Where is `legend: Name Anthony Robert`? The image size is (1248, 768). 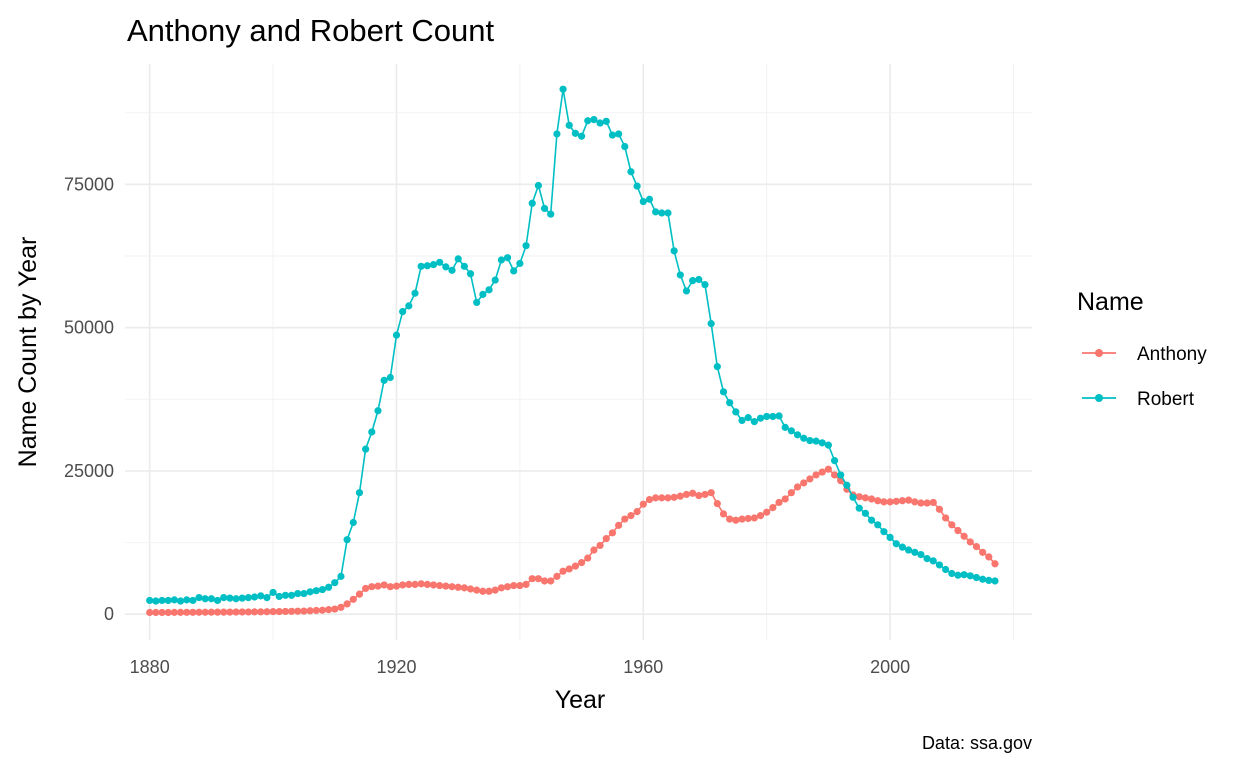 legend: Name Anthony Robert is located at coordinates (1142, 349).